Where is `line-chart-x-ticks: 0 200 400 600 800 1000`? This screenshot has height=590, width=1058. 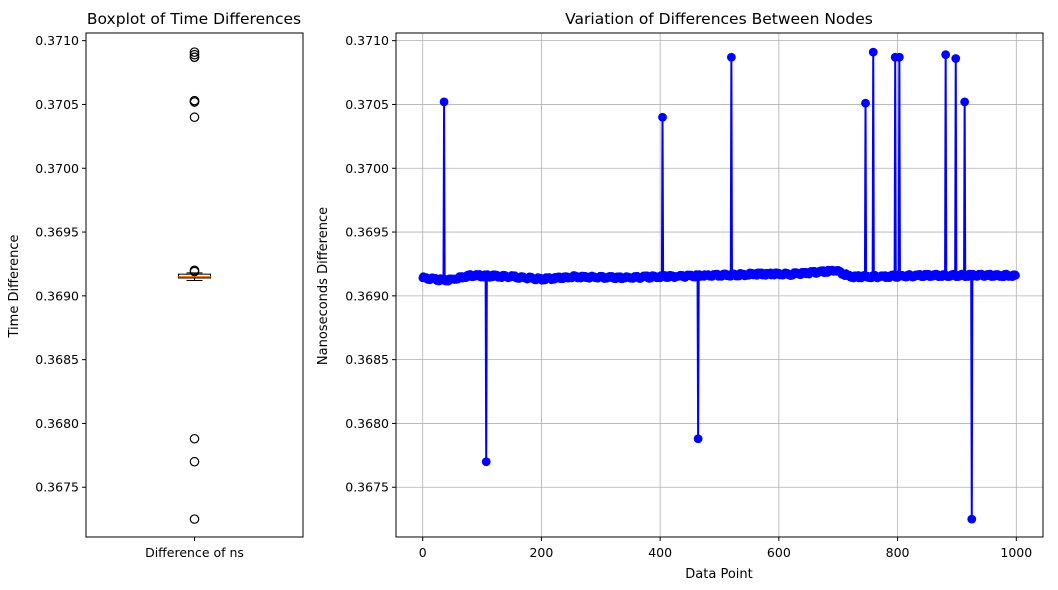 line-chart-x-ticks: 0 200 400 600 800 1000 is located at coordinates (725, 548).